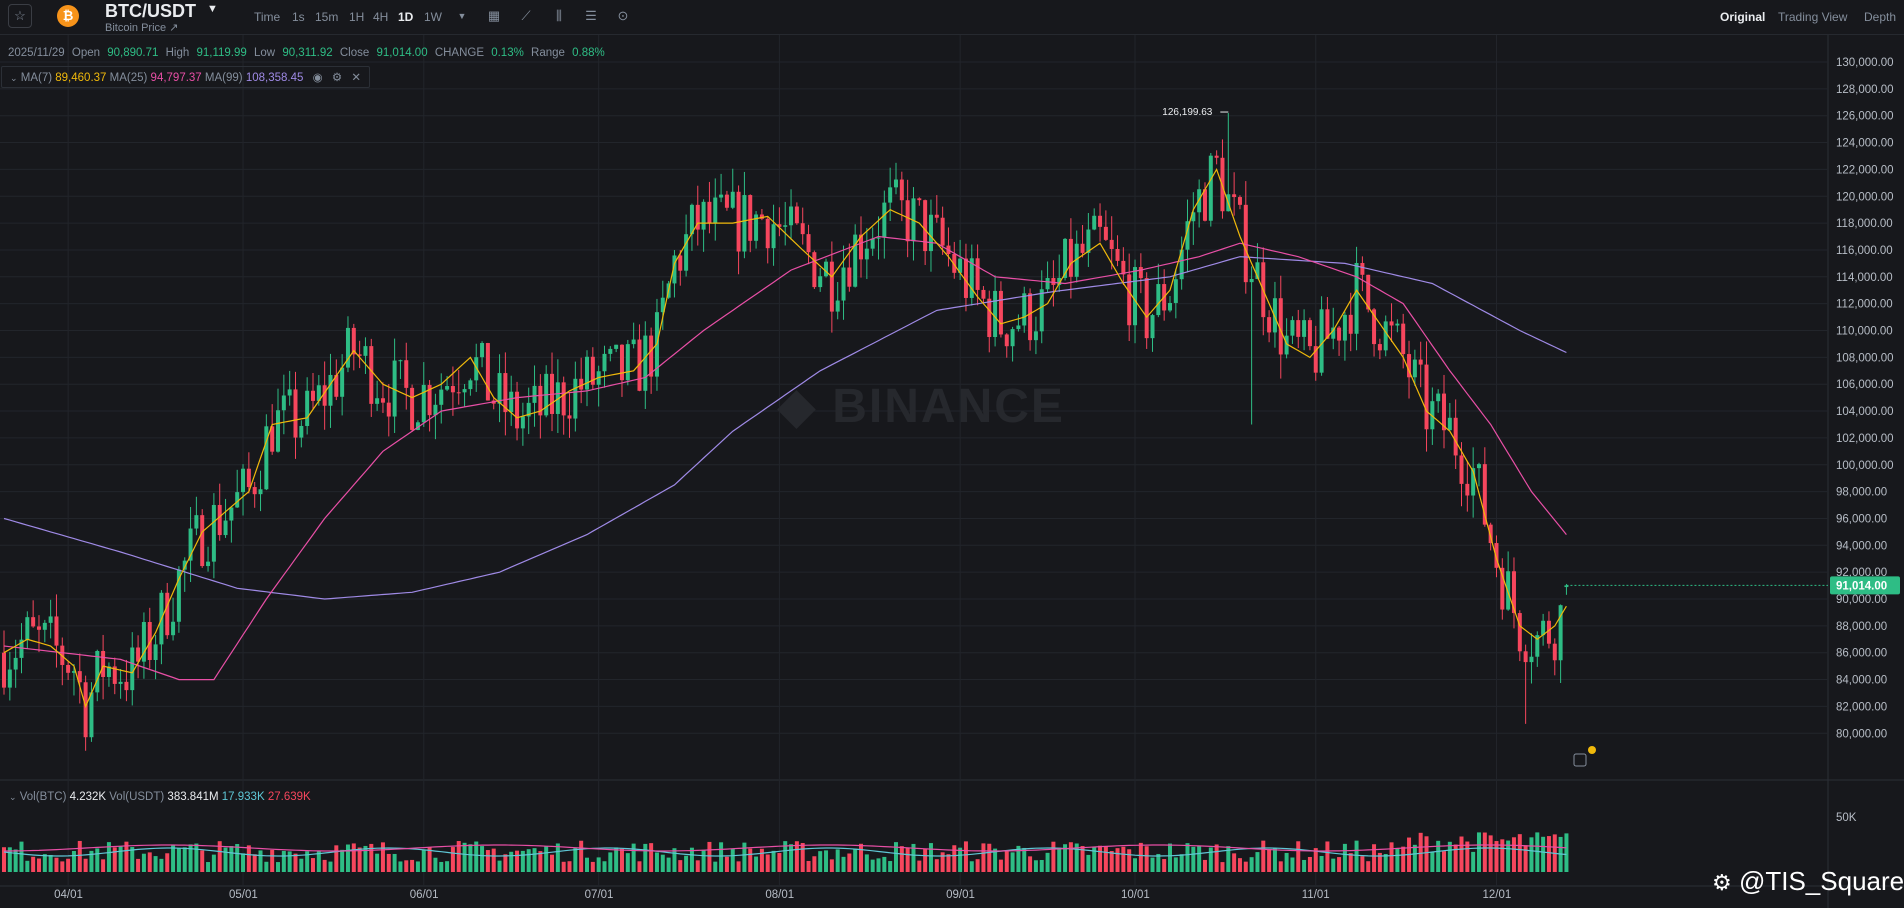 Image resolution: width=1904 pixels, height=908 pixels. I want to click on drawing-settings-icon: ☰, so click(591, 15).